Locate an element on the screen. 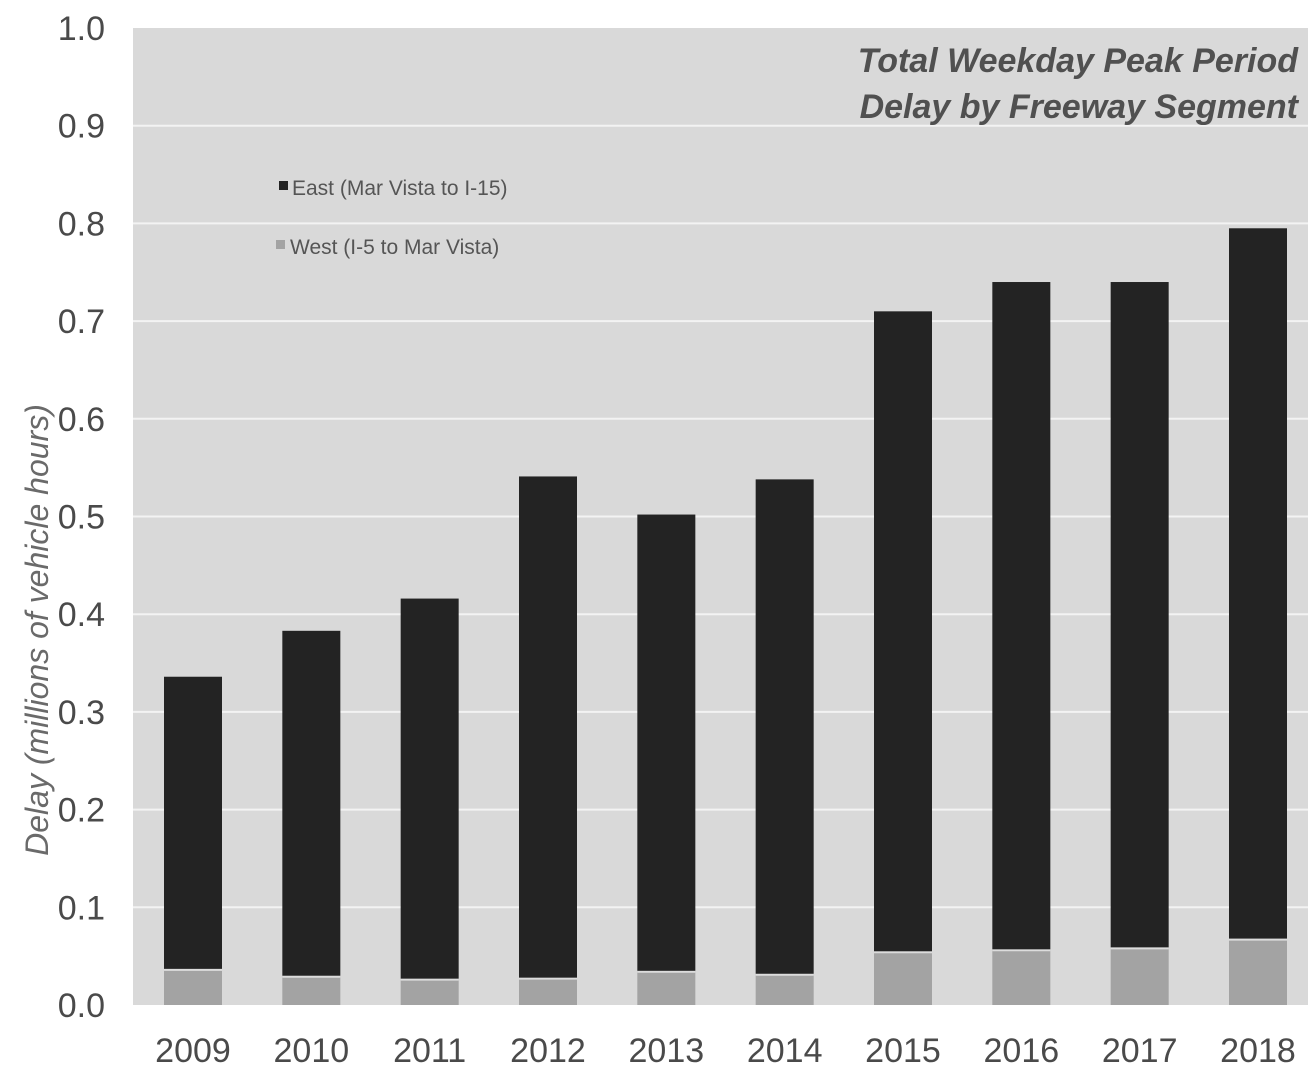 This screenshot has width=1308, height=1071. x-tick-label: 2015 is located at coordinates (903, 1051).